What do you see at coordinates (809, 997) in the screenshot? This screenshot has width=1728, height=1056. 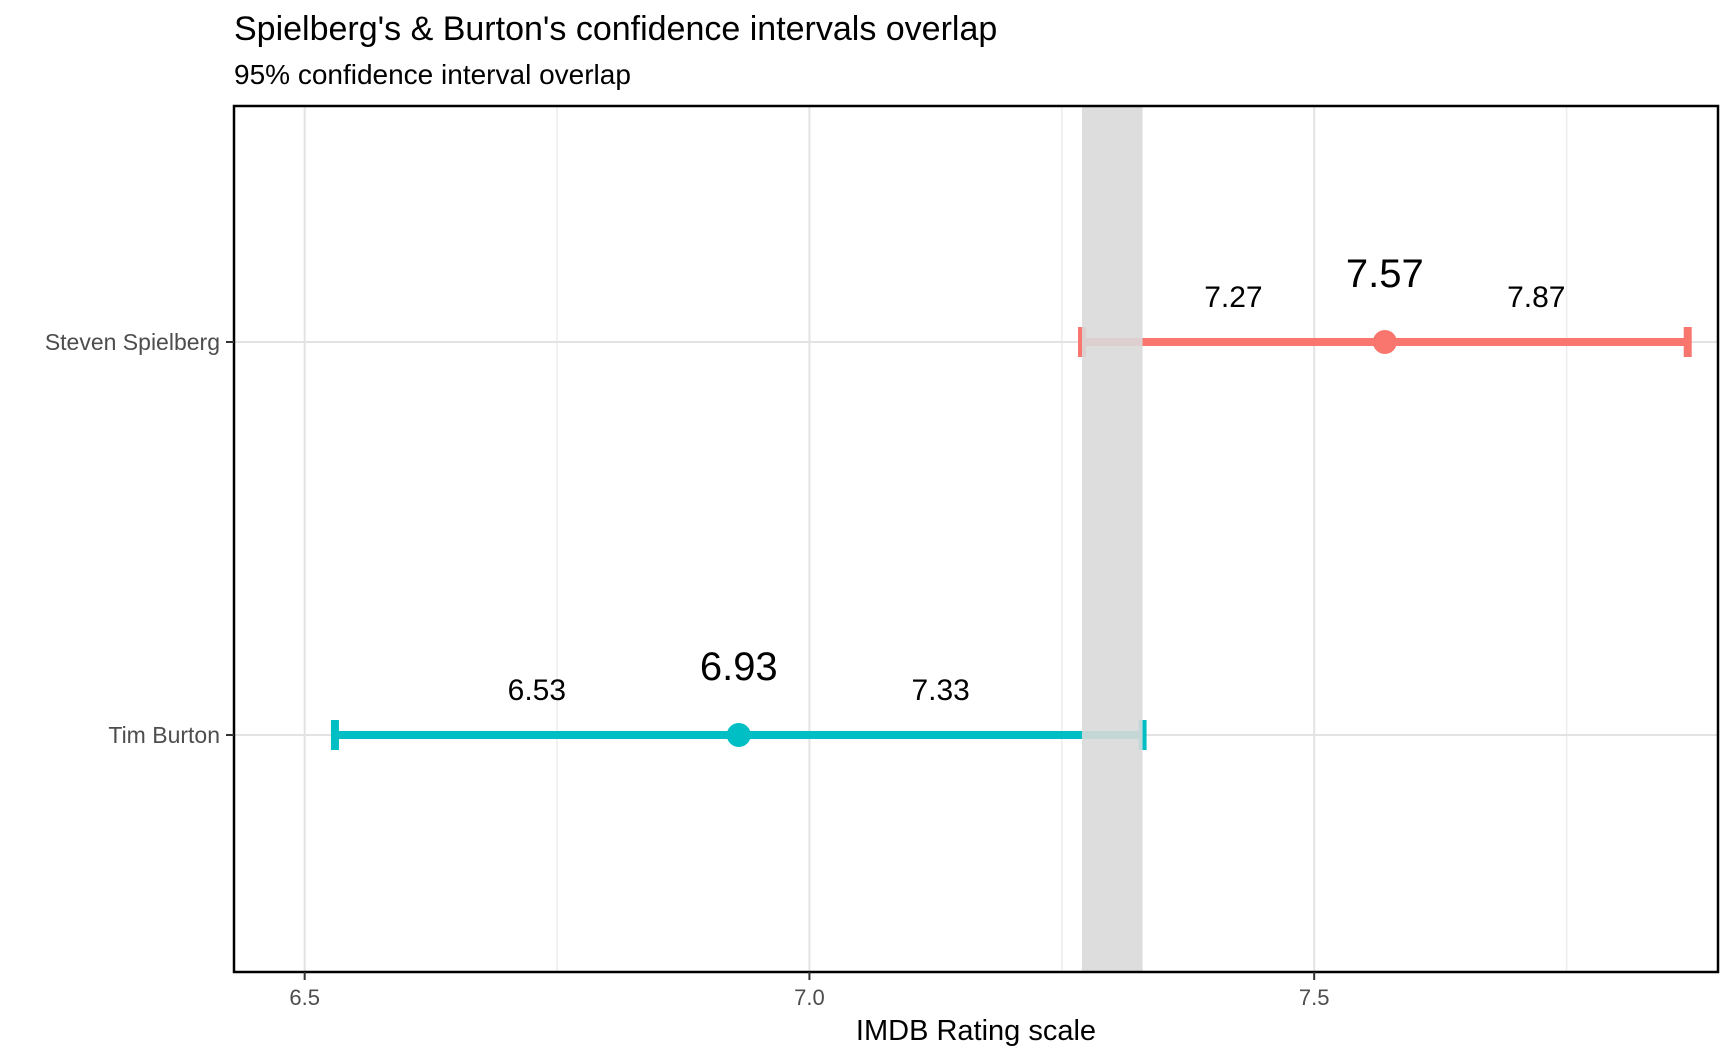 I see `x-tick-label: 7.0` at bounding box center [809, 997].